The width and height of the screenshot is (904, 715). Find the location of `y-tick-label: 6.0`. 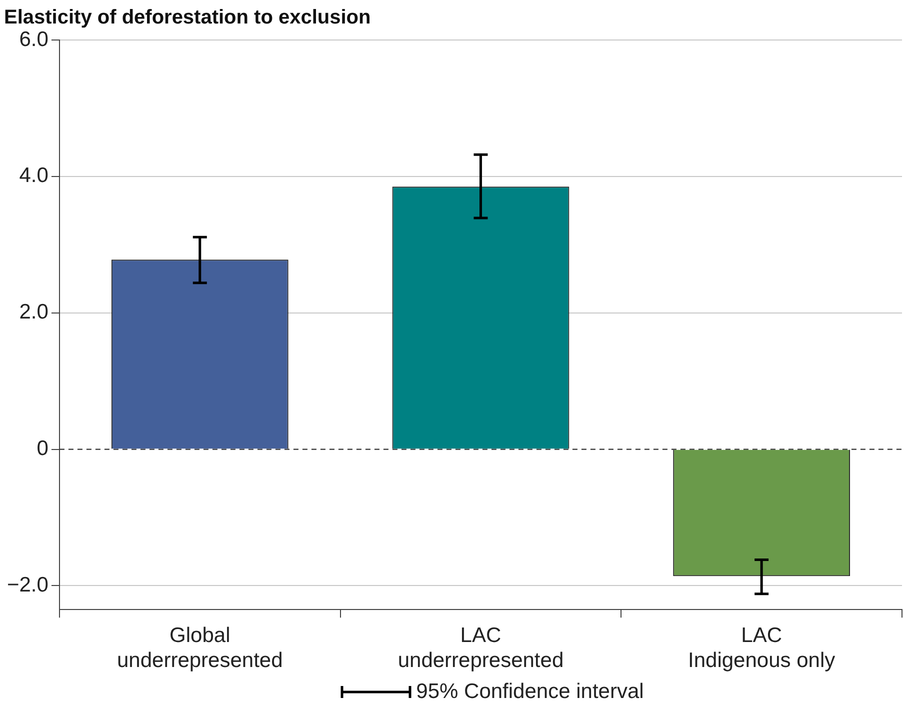

y-tick-label: 6.0 is located at coordinates (33, 39).